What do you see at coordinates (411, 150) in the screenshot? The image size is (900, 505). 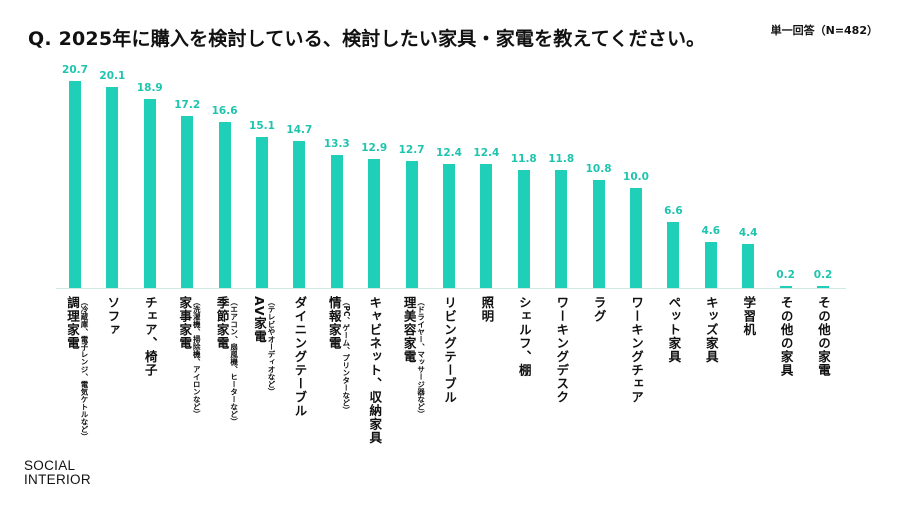 I see `value-label: 12.7` at bounding box center [411, 150].